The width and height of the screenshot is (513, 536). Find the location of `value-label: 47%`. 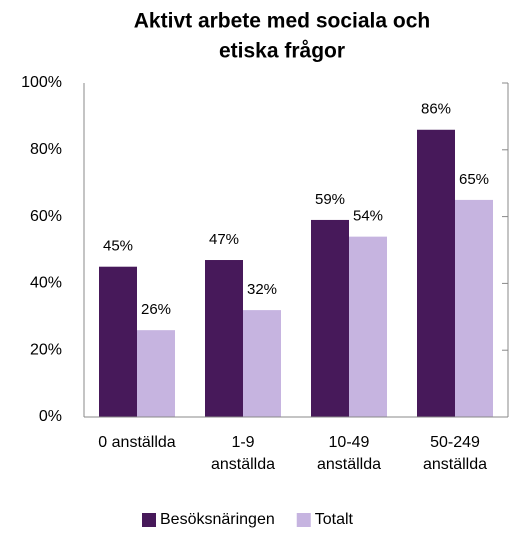

value-label: 47% is located at coordinates (224, 239).